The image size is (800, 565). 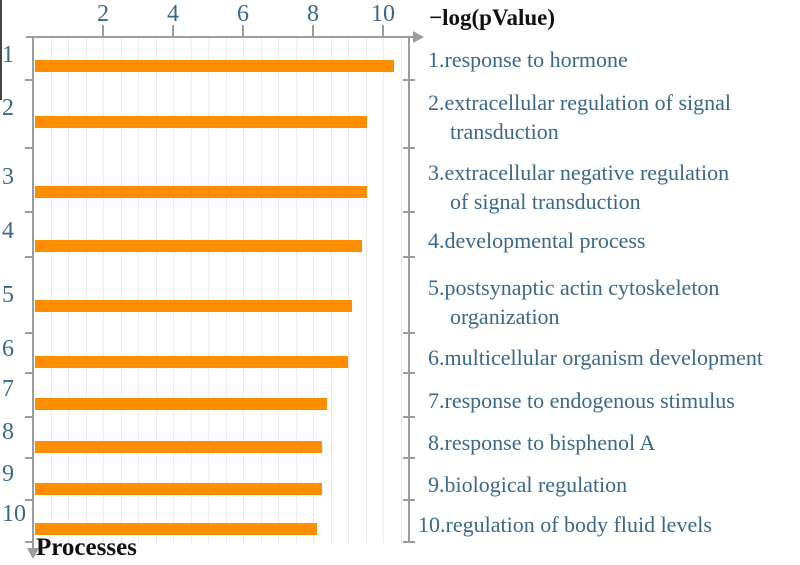 What do you see at coordinates (574, 287) in the screenshot?
I see `process-label-line-1: 5.postsynaptic actin cytoskeleton` at bounding box center [574, 287].